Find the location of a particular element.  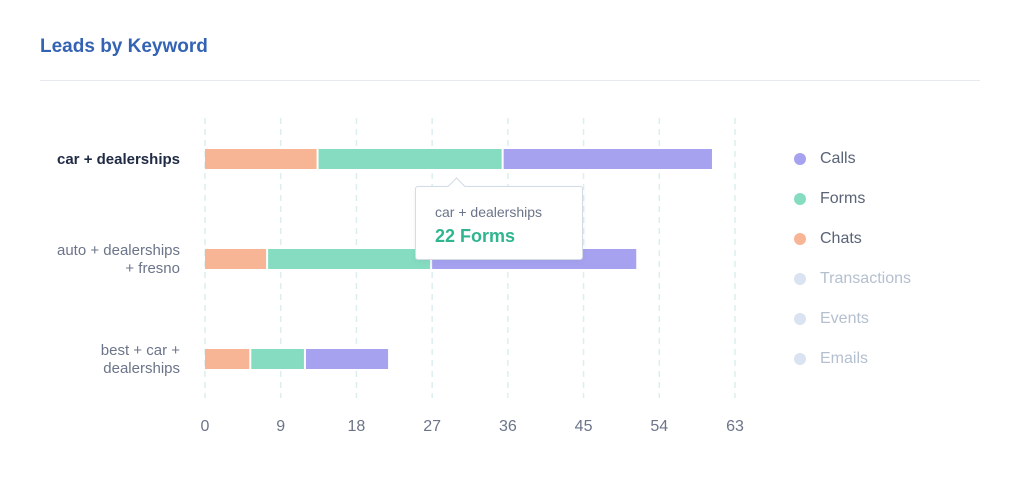

legend-label: Events is located at coordinates (844, 318).